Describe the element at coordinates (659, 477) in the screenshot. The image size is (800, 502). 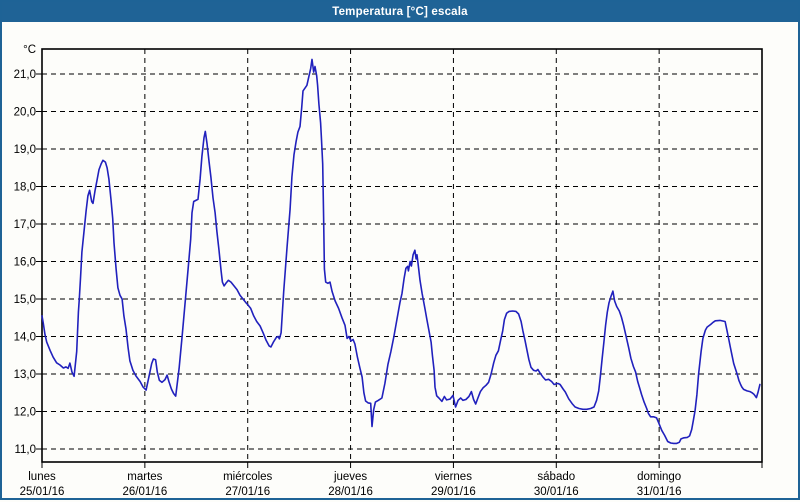
I see `day-name-label: domingo` at that location.